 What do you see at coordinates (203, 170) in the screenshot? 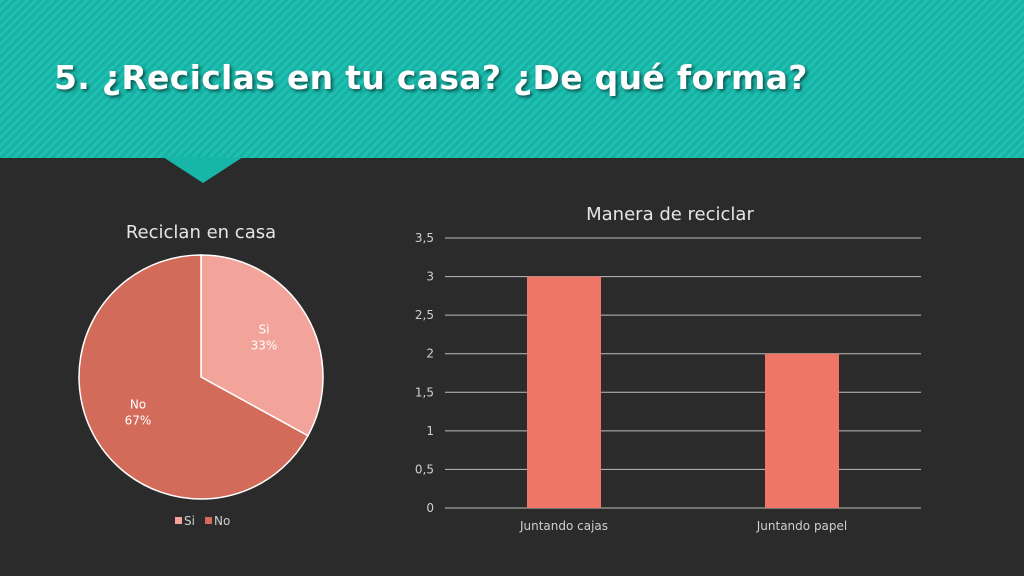
I see `header-pointer` at bounding box center [203, 170].